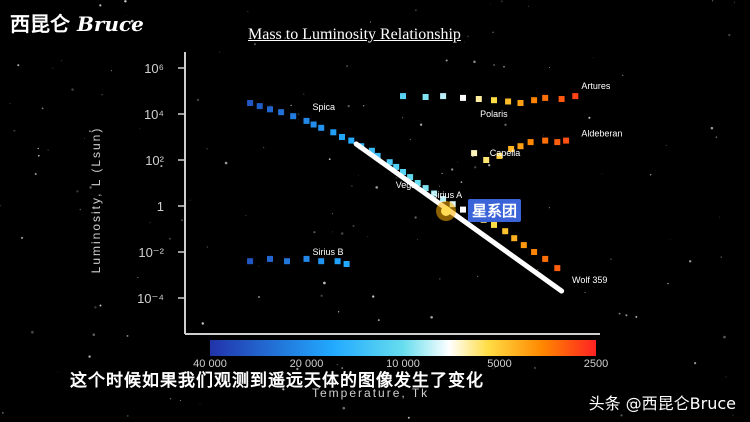 This screenshot has height=422, width=750. I want to click on star-label: Spica, so click(324, 107).